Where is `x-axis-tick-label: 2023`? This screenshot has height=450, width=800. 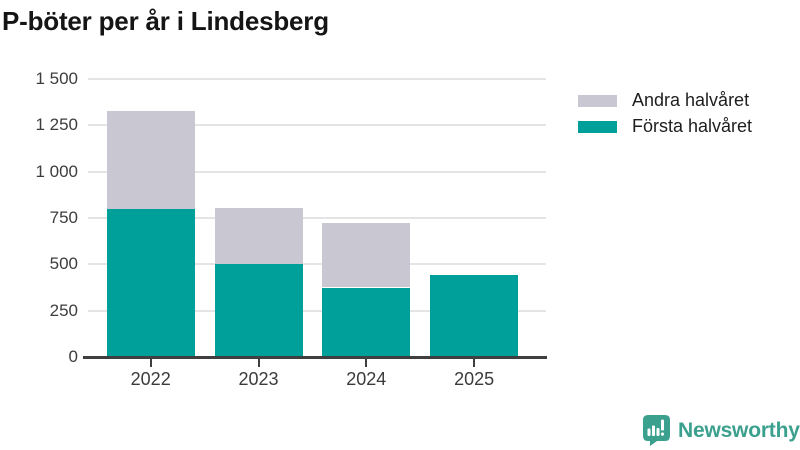
x-axis-tick-label: 2023 is located at coordinates (258, 379).